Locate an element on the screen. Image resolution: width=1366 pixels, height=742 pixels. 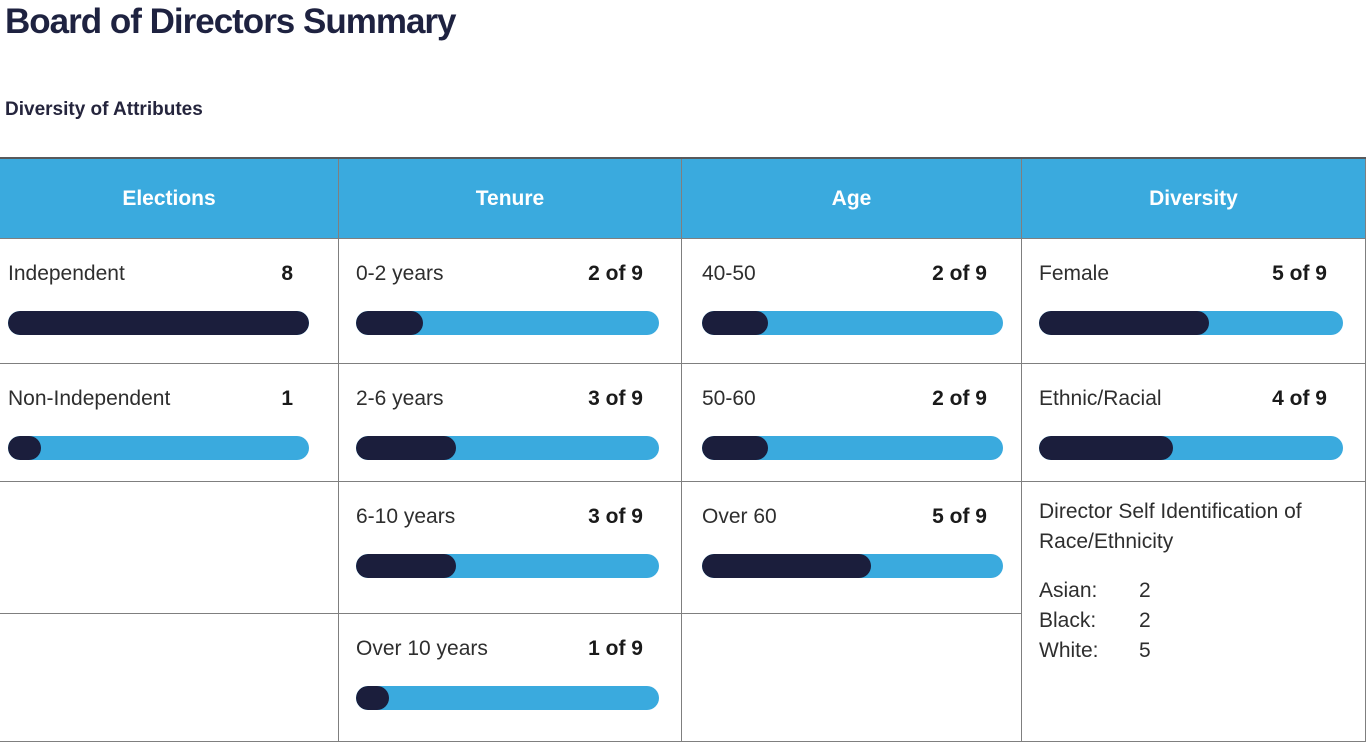
metric-cell-female: Female 5 of 9 is located at coordinates (1193, 301).